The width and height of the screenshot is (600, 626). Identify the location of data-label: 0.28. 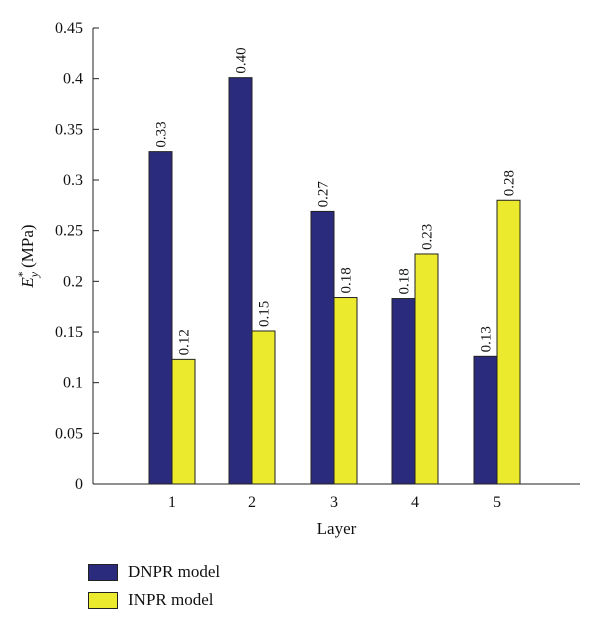
(510, 183).